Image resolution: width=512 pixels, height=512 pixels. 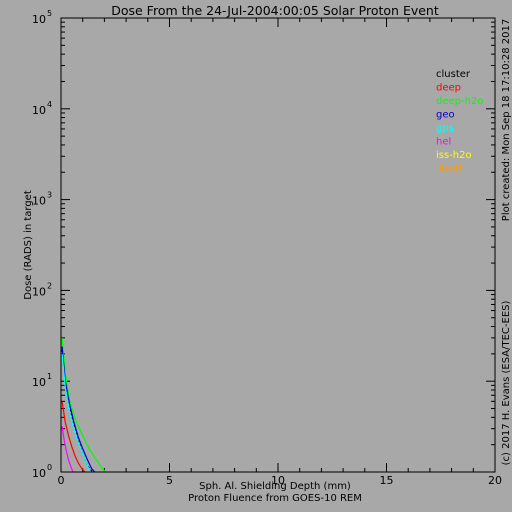 What do you see at coordinates (275, 498) in the screenshot?
I see `x-axis-sublabel: Proton Fluence from GOES-10 REM` at bounding box center [275, 498].